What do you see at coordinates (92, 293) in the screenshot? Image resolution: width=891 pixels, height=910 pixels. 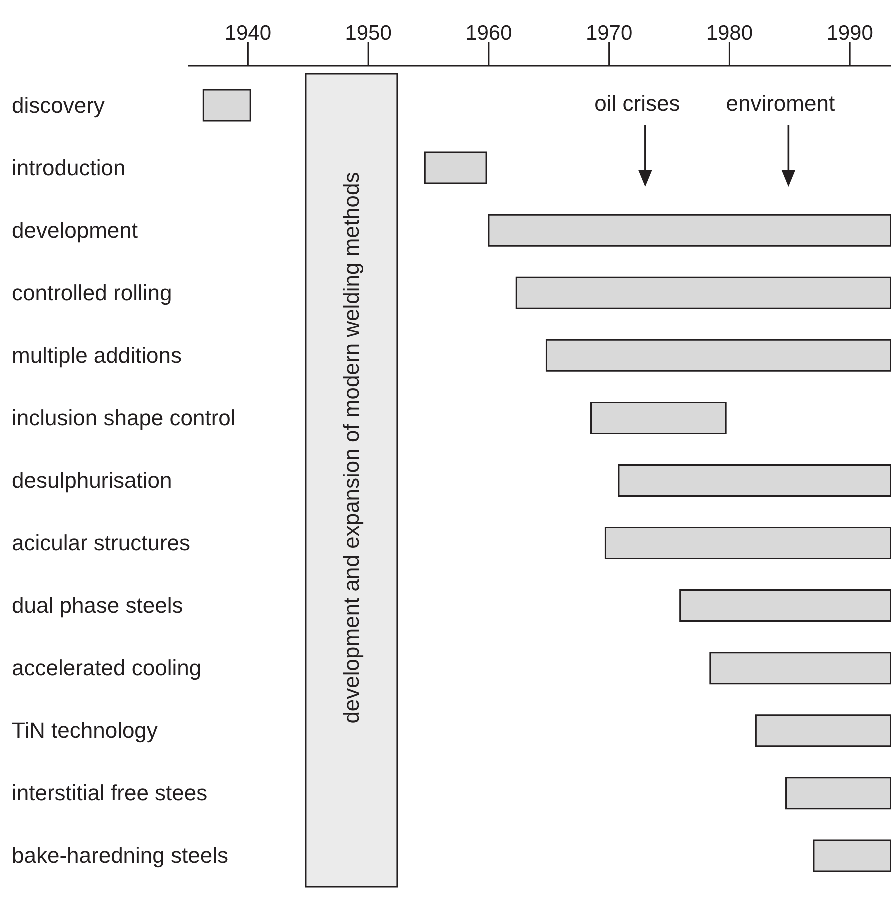 I see `y-tick-label: controlled rolling` at bounding box center [92, 293].